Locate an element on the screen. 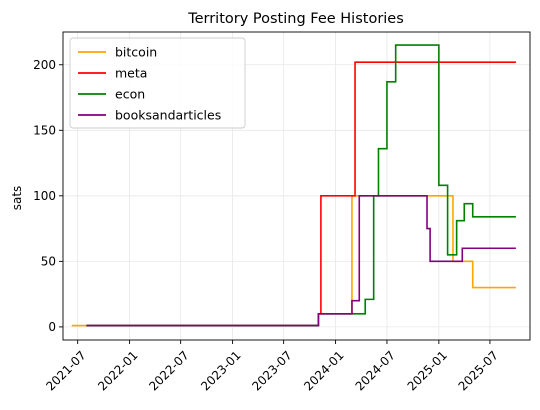 Image resolution: width=540 pixels, height=410 pixels. y-tick-label: 200 is located at coordinates (44, 65).